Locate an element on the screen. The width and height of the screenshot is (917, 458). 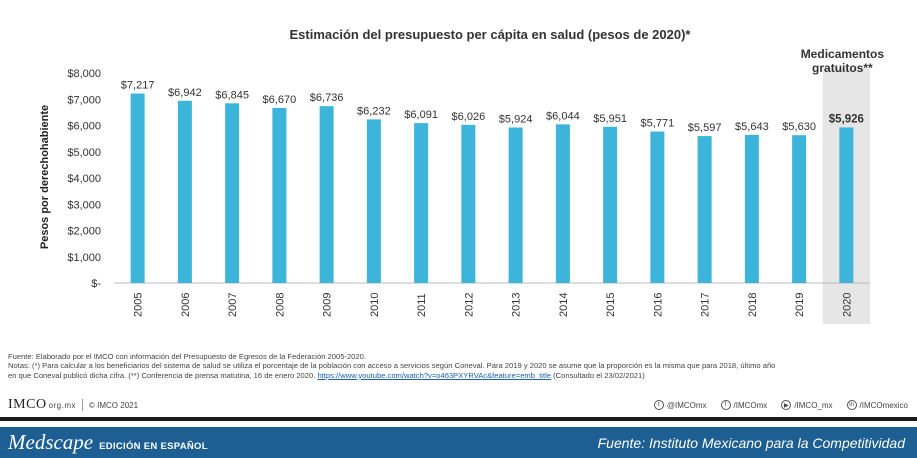
data-label: $6,091 is located at coordinates (421, 115).